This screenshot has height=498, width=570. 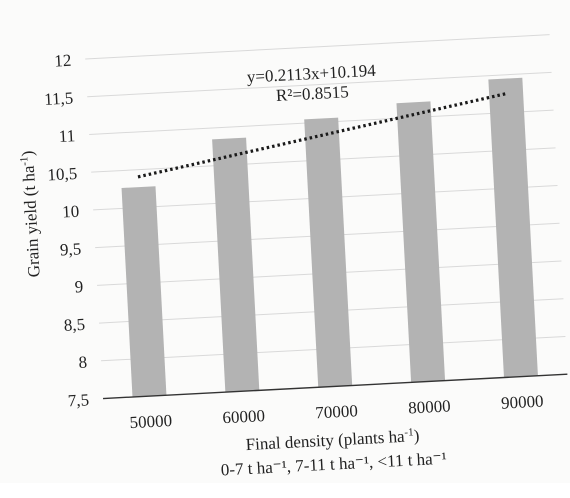 What do you see at coordinates (70, 249) in the screenshot?
I see `y-tick-label: 9,5` at bounding box center [70, 249].